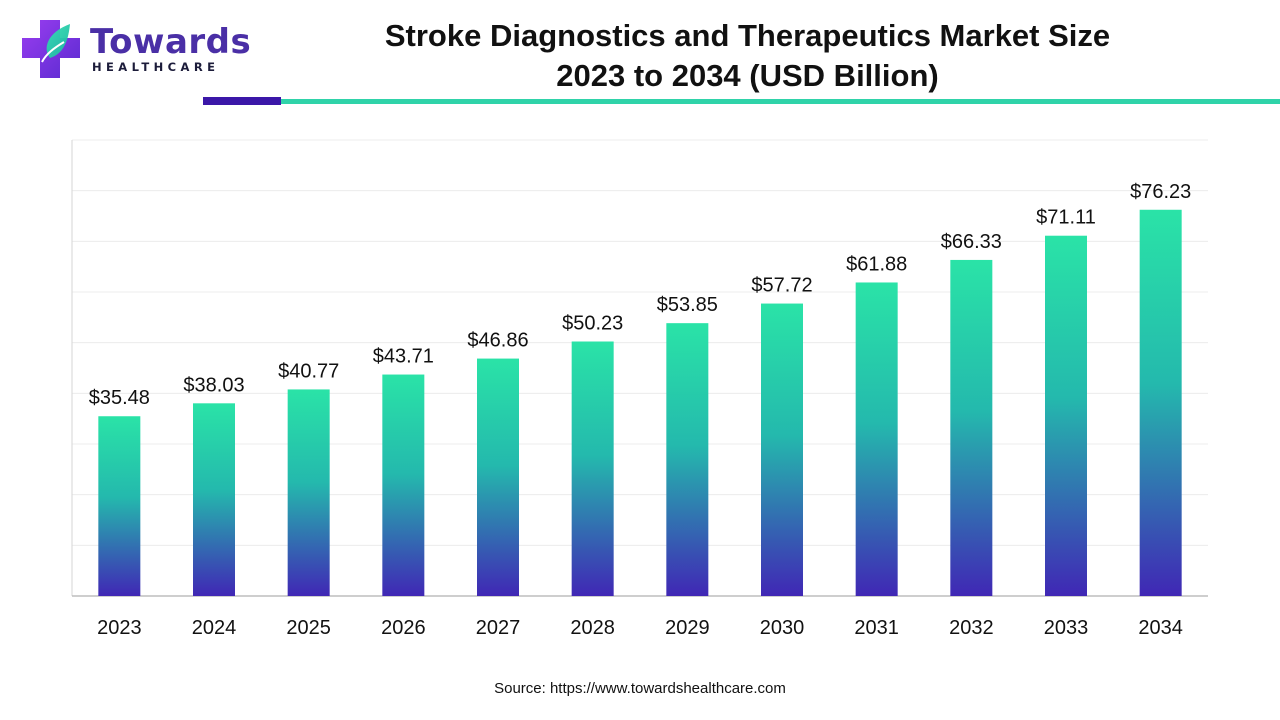  I want to click on value-label-2026: $43.71, so click(403, 357).